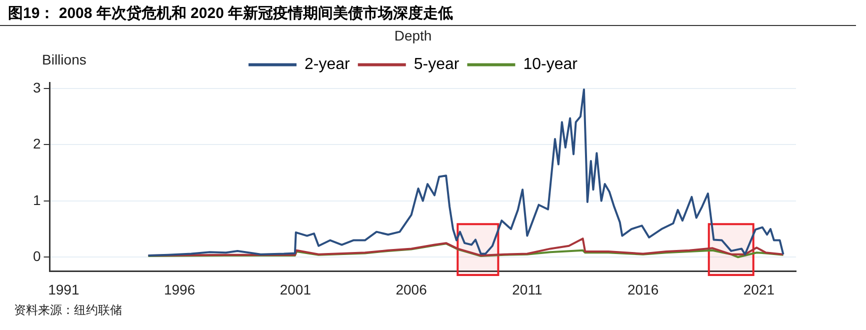 This screenshot has height=330, width=866. Describe the element at coordinates (36, 256) in the screenshot. I see `y-tick-label: 0` at that location.